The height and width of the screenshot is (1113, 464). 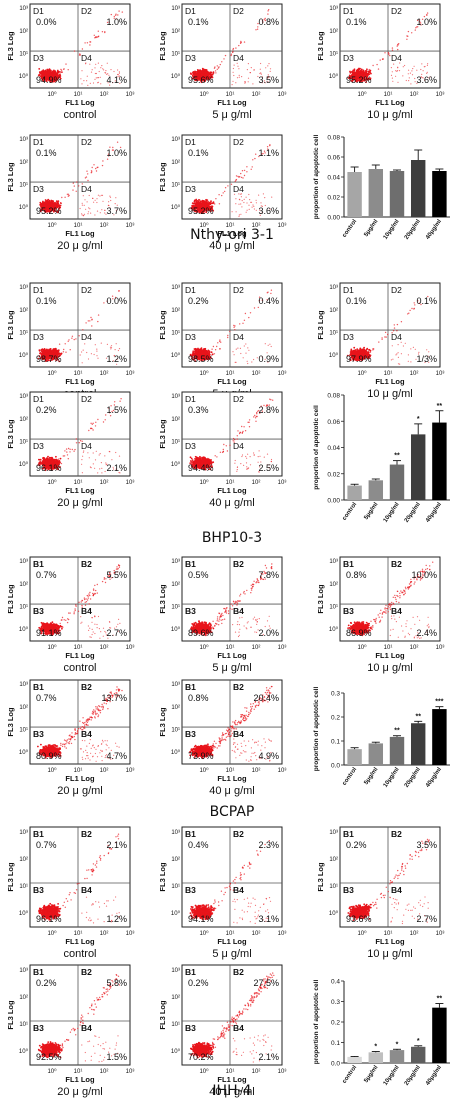 What do you see at coordinates (116, 359) in the screenshot?
I see `quadrant-percent-lr: 1.2%` at bounding box center [116, 359].